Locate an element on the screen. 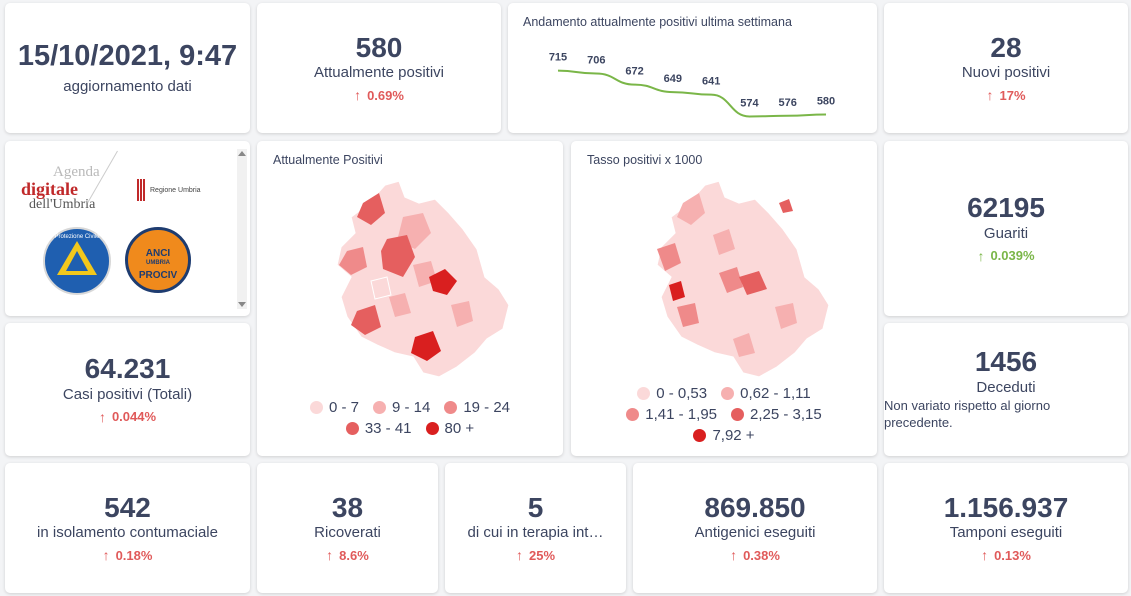  isolamento-value: 542 is located at coordinates (127, 507).